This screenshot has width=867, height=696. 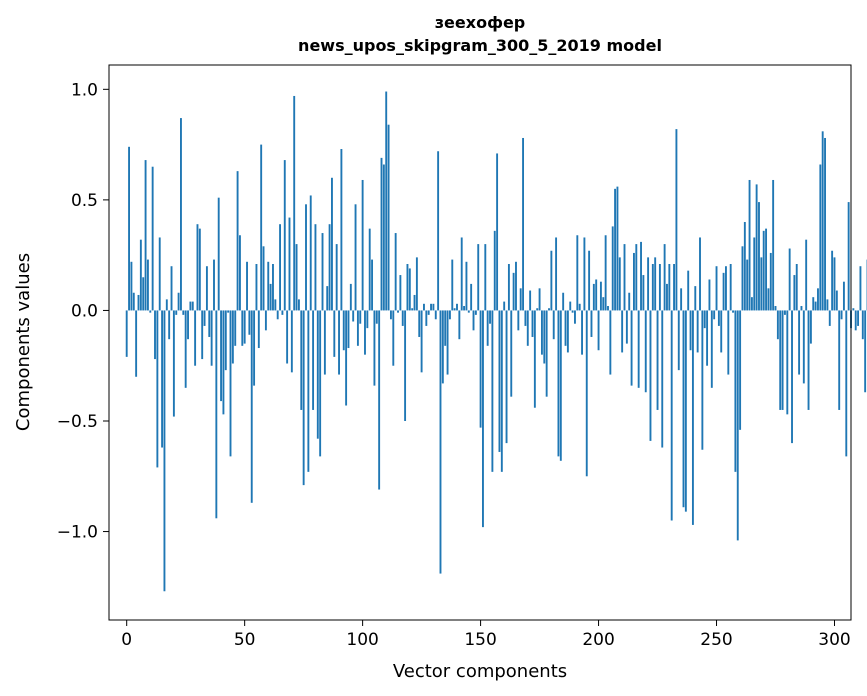 I want to click on x-tick-label: 0, so click(x=126, y=640).